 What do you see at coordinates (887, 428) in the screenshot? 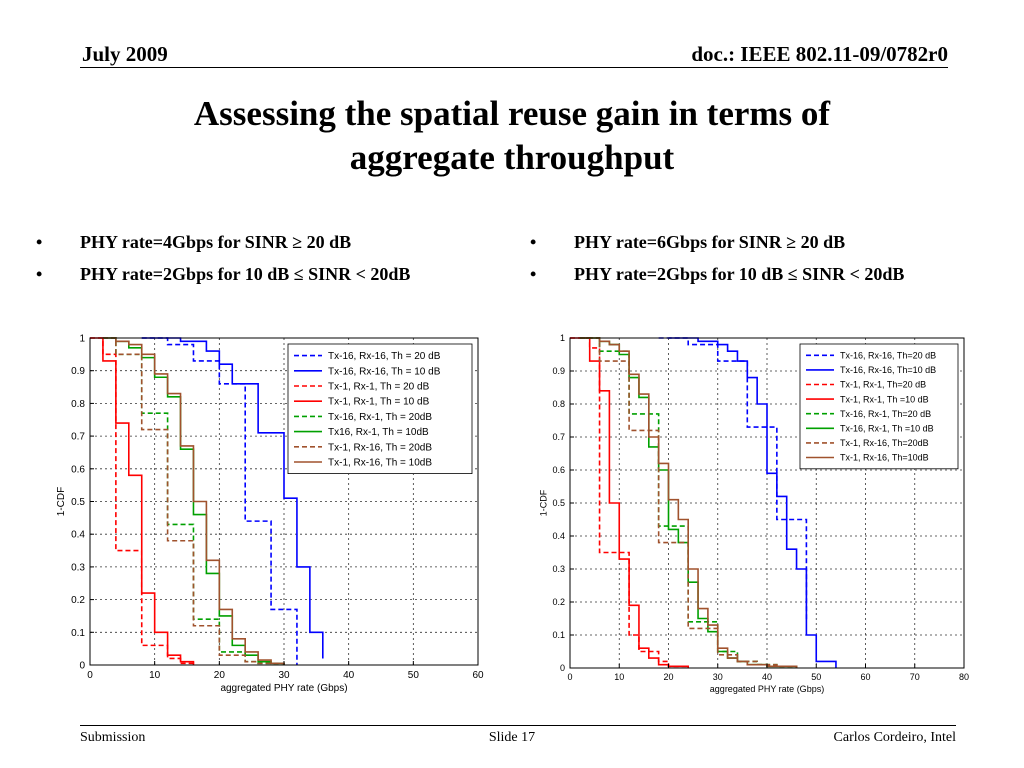
I see `legend-label: Tx-16, Rx-1, Th =10 dB` at bounding box center [887, 428].